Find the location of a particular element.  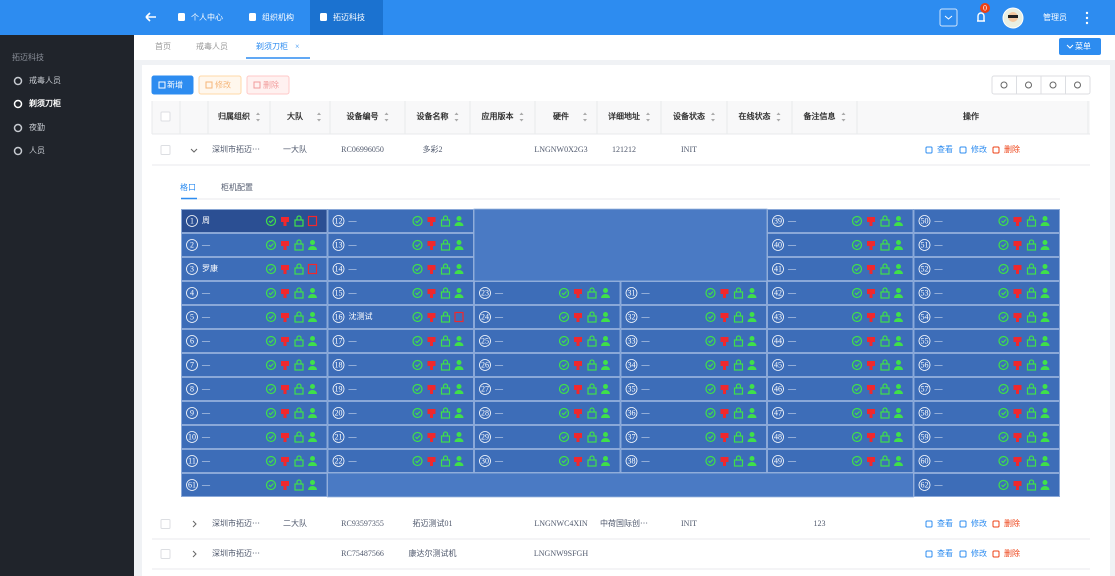

dropdown-button is located at coordinates (948, 17).